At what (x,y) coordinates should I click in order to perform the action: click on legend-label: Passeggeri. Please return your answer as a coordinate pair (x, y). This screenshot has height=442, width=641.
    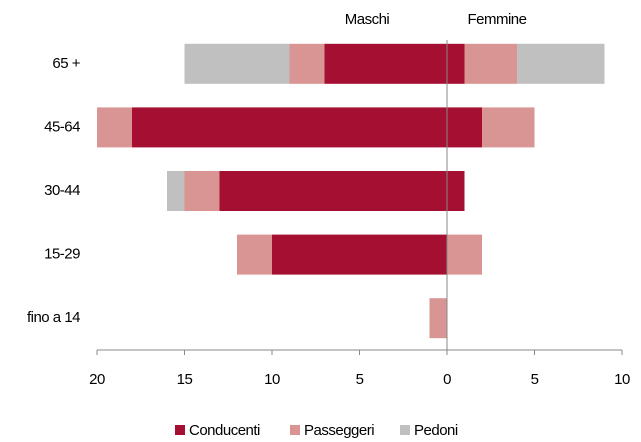
    Looking at the image, I should click on (339, 430).